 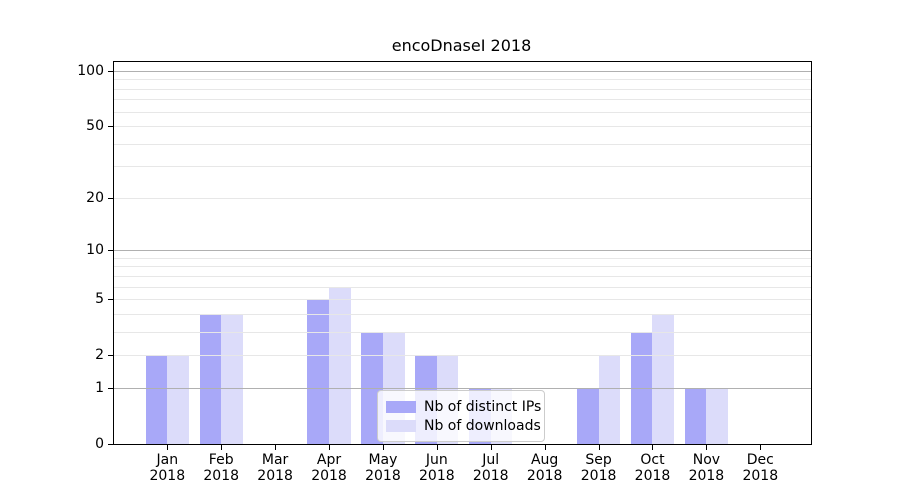 What do you see at coordinates (491, 447) in the screenshot?
I see `x-tick-jul` at bounding box center [491, 447].